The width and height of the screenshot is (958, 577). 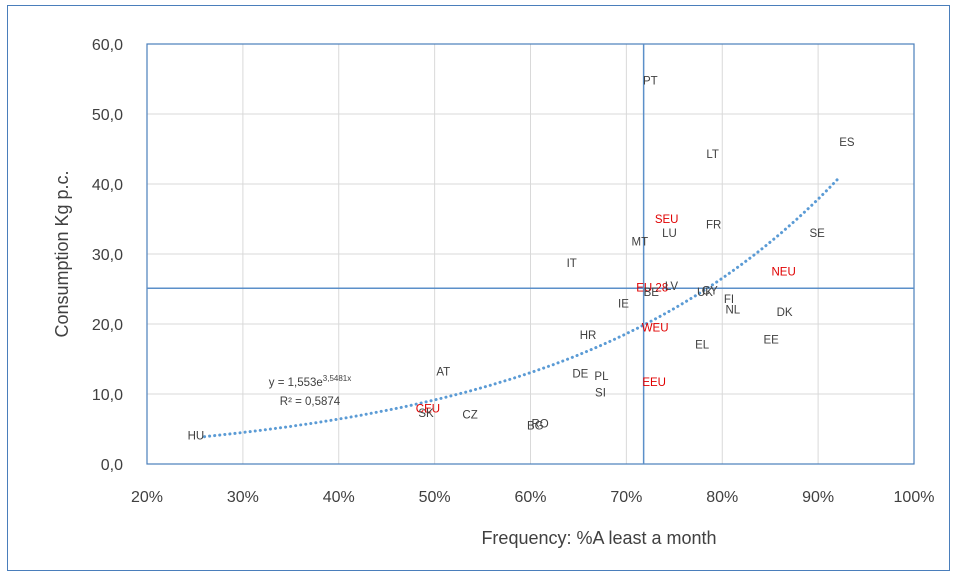 I want to click on point-label-bg: BG, so click(x=535, y=427).